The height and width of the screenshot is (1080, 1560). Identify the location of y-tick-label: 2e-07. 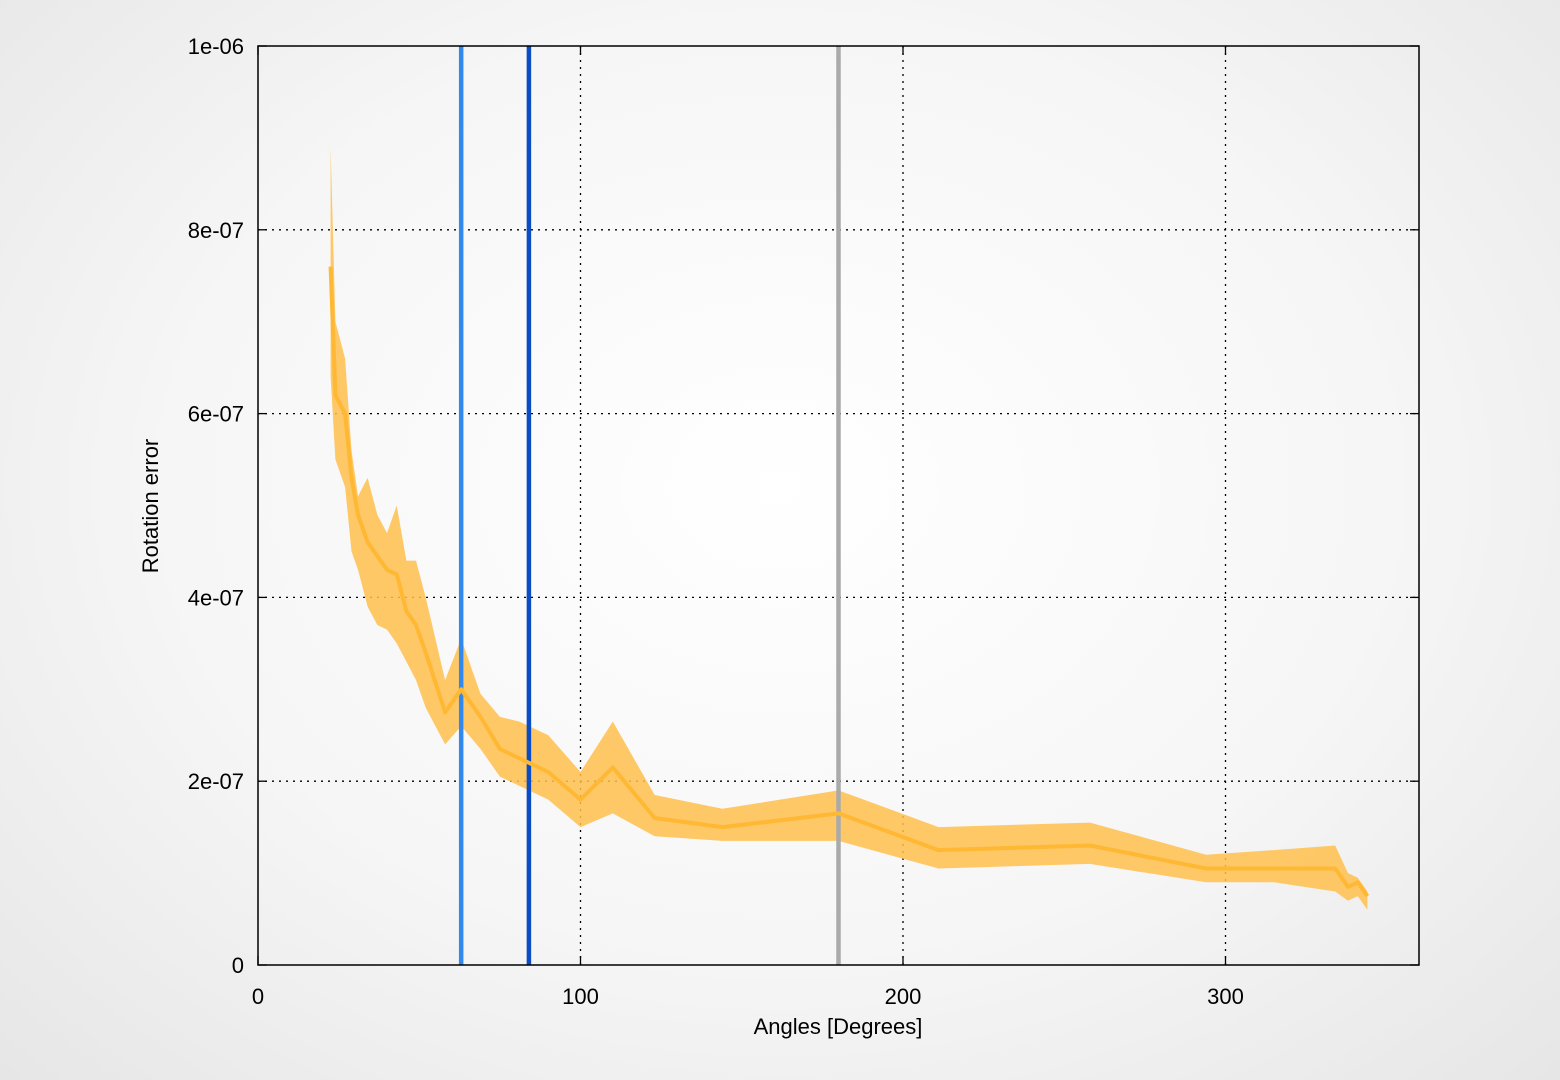
(216, 781).